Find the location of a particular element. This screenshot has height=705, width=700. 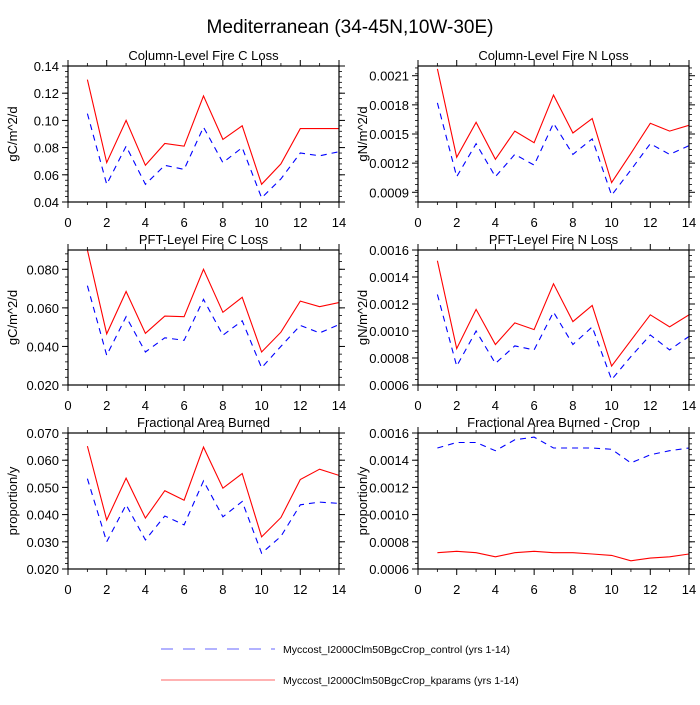

y-tick-label: 0.10 is located at coordinates (46, 120).